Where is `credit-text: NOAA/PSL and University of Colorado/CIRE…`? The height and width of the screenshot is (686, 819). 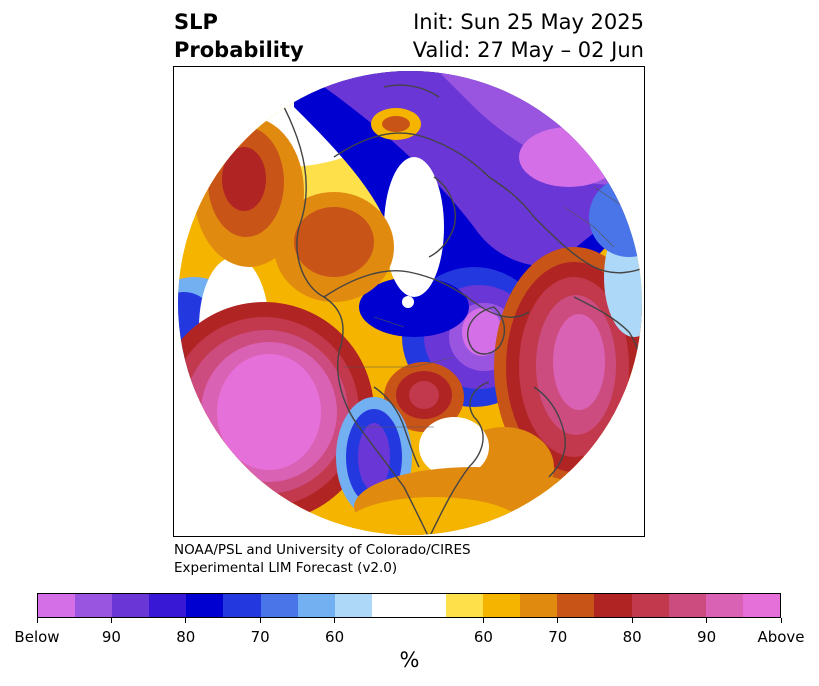
credit-text: NOAA/PSL and University of Colorado/CIRE… is located at coordinates (322, 559).